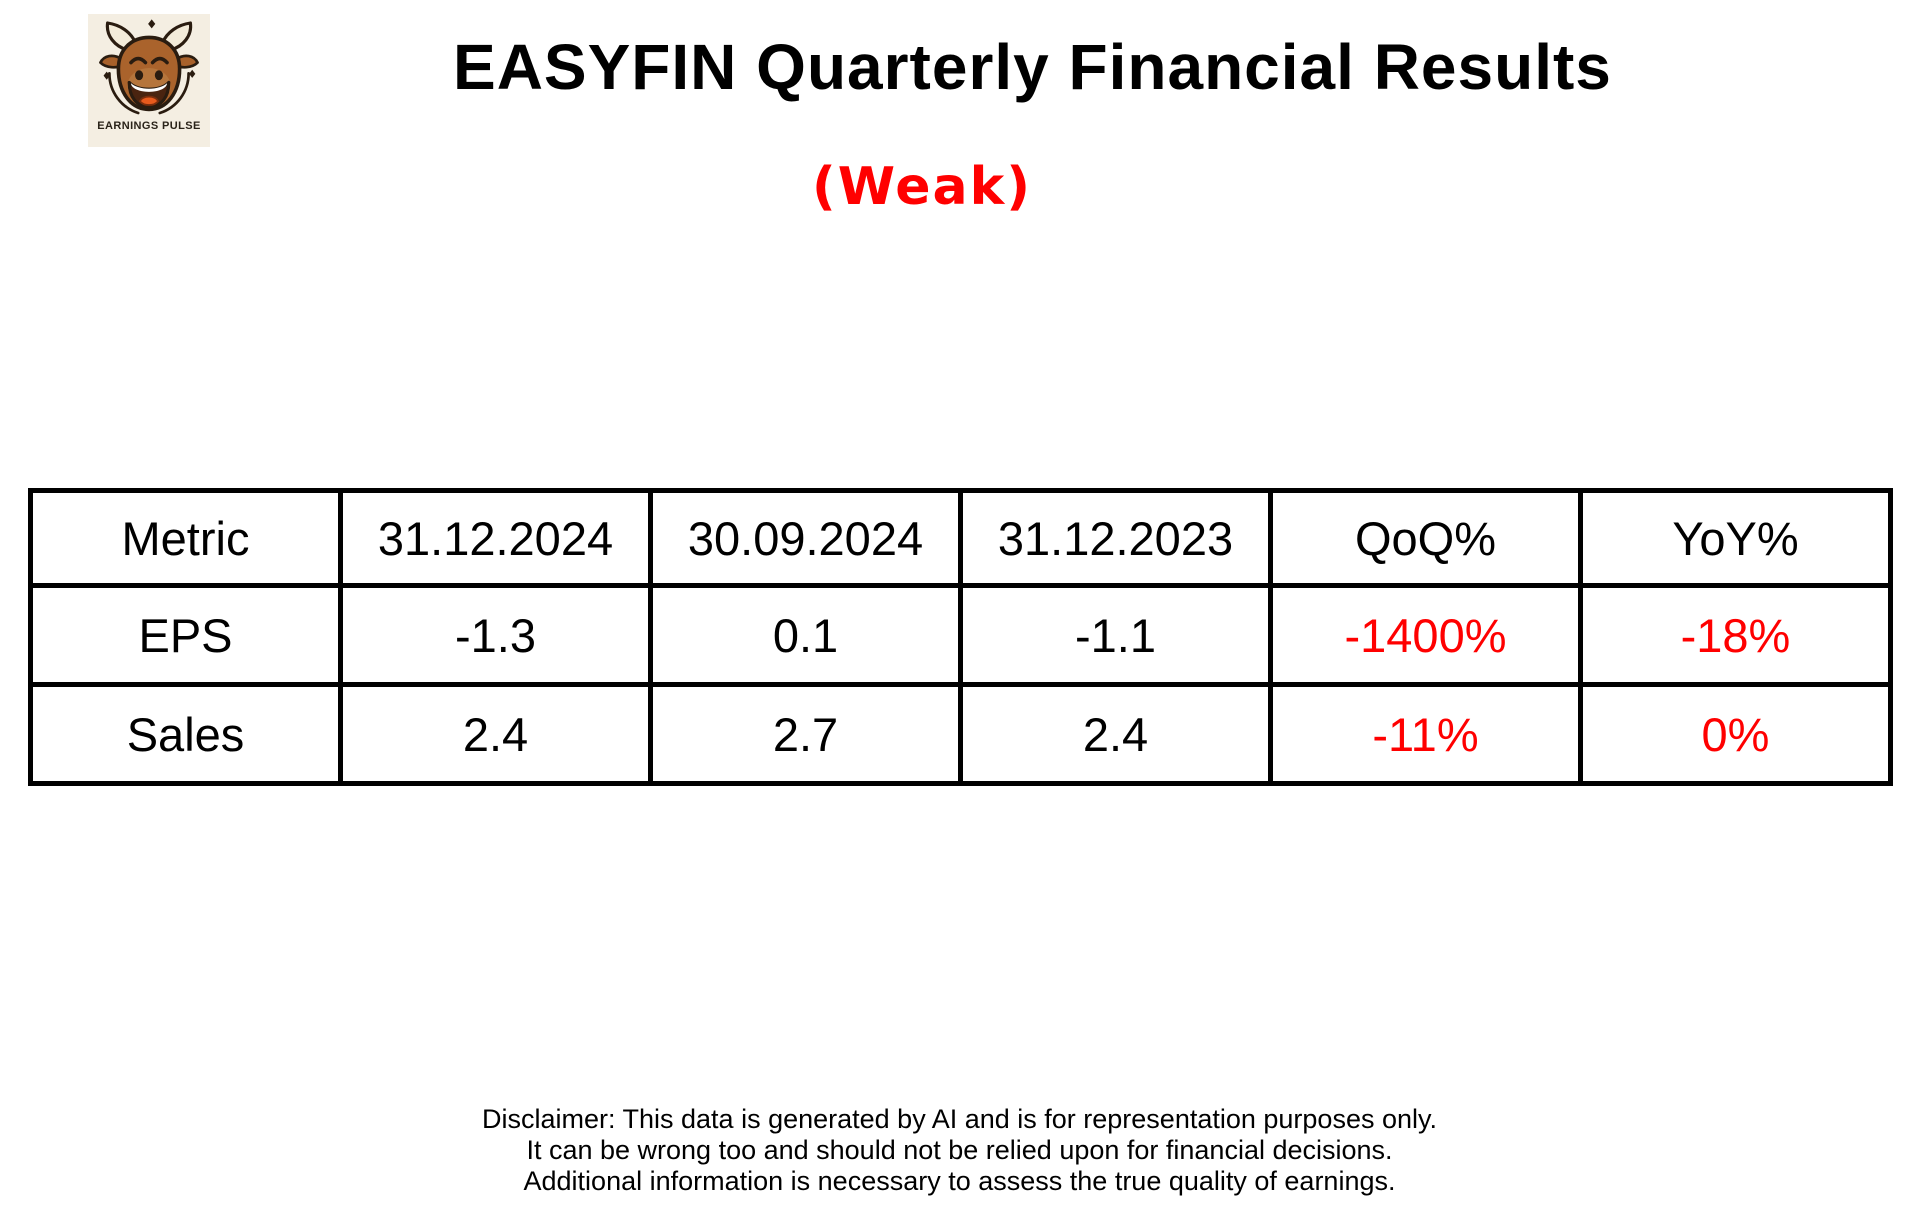 The width and height of the screenshot is (1919, 1220). Describe the element at coordinates (495, 538) in the screenshot. I see `col-header-q4-2024: 31.12.2024` at that location.